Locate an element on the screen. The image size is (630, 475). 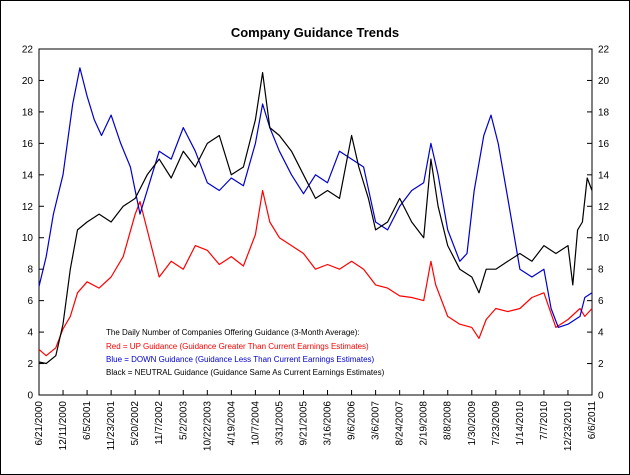
x-tick-label: 6/21/2000 is located at coordinates (39, 423).